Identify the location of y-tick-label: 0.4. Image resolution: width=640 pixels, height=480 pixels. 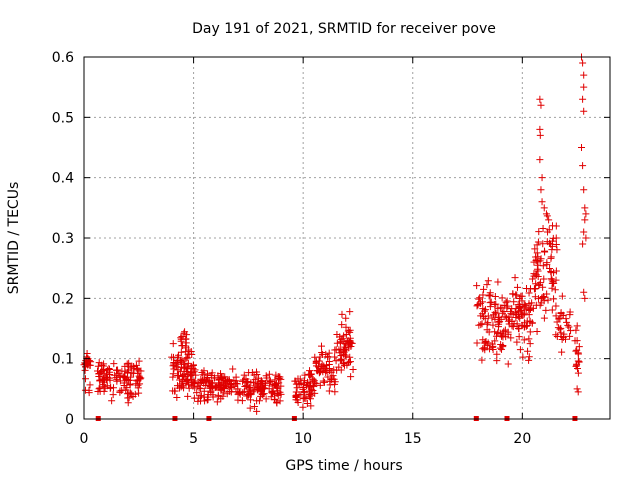
(63, 179).